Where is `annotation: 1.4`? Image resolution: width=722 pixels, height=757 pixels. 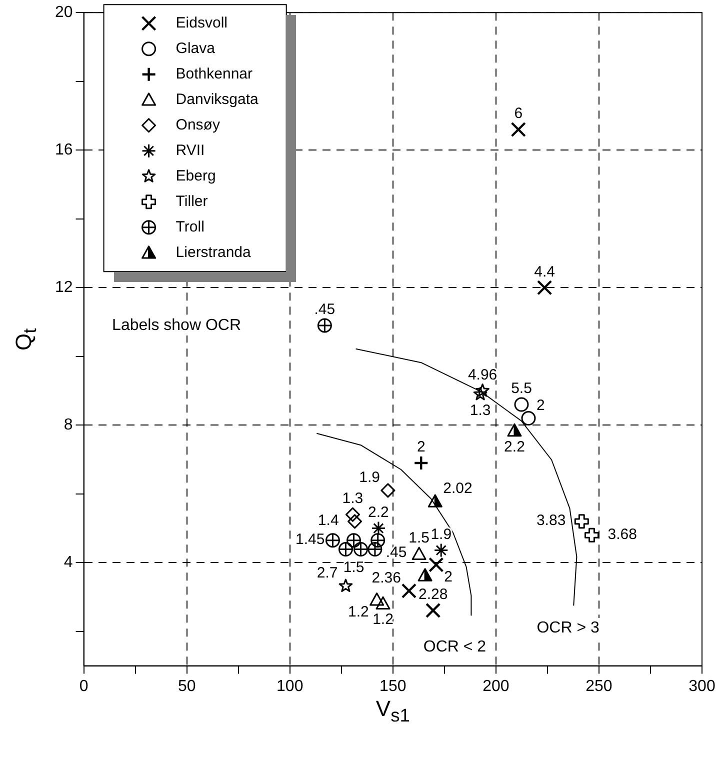 annotation: 1.4 is located at coordinates (328, 521).